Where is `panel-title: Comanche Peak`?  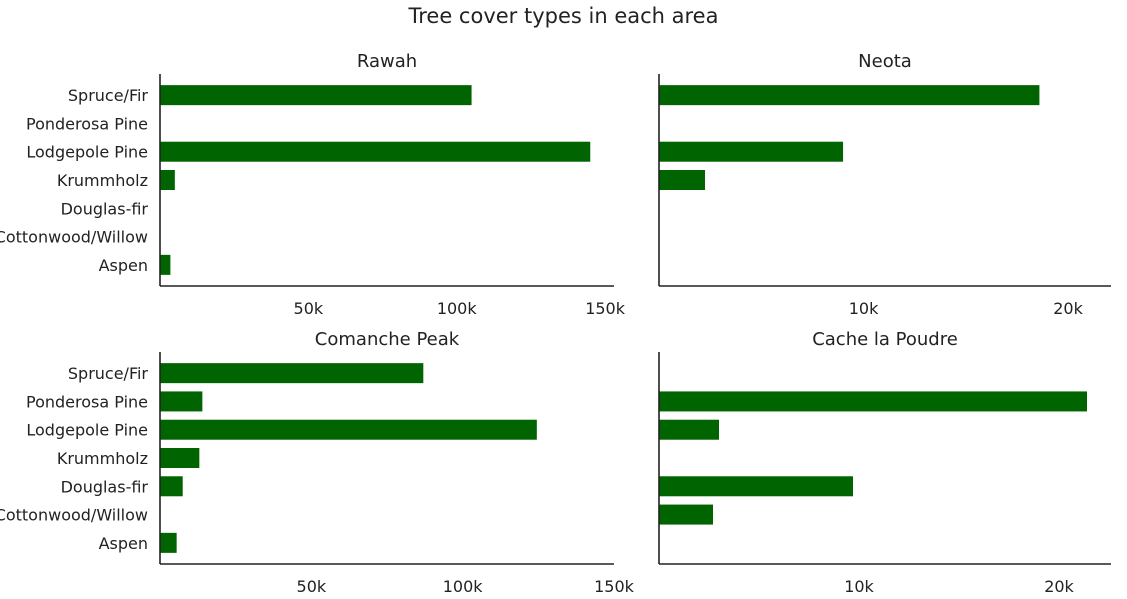
panel-title: Comanche Peak is located at coordinates (387, 339).